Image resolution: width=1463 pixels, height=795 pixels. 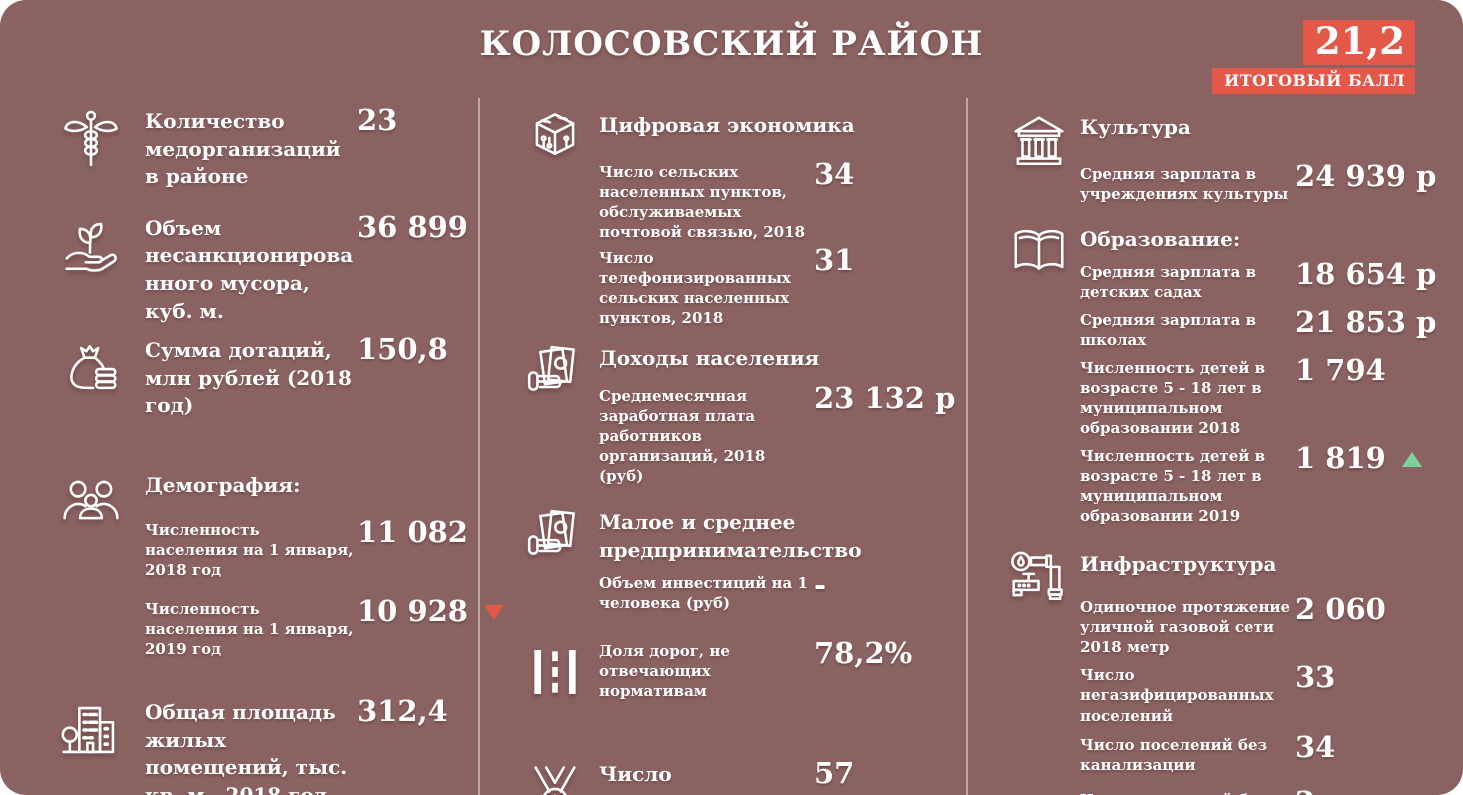 What do you see at coordinates (1039, 253) in the screenshot?
I see `open-book-icon` at bounding box center [1039, 253].